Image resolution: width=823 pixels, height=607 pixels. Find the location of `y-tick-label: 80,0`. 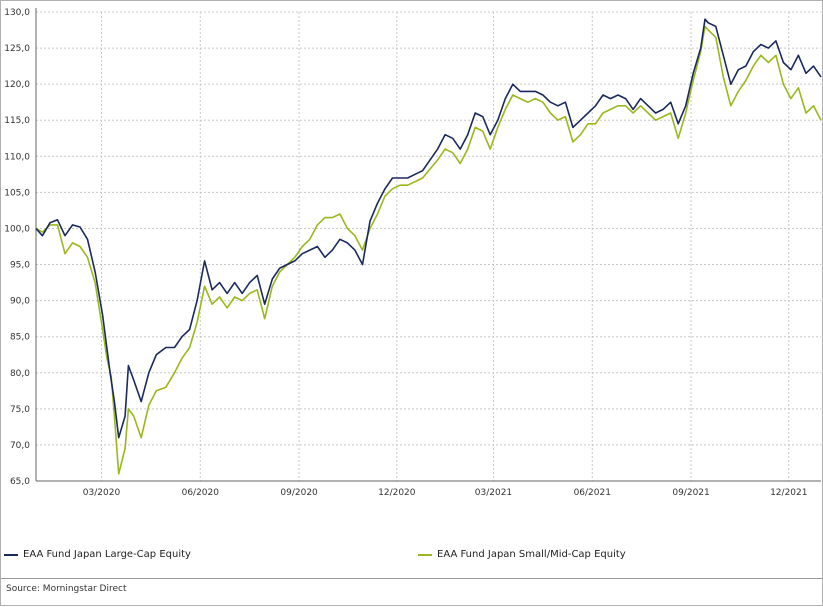

y-tick-label: 80,0 is located at coordinates (20, 374).